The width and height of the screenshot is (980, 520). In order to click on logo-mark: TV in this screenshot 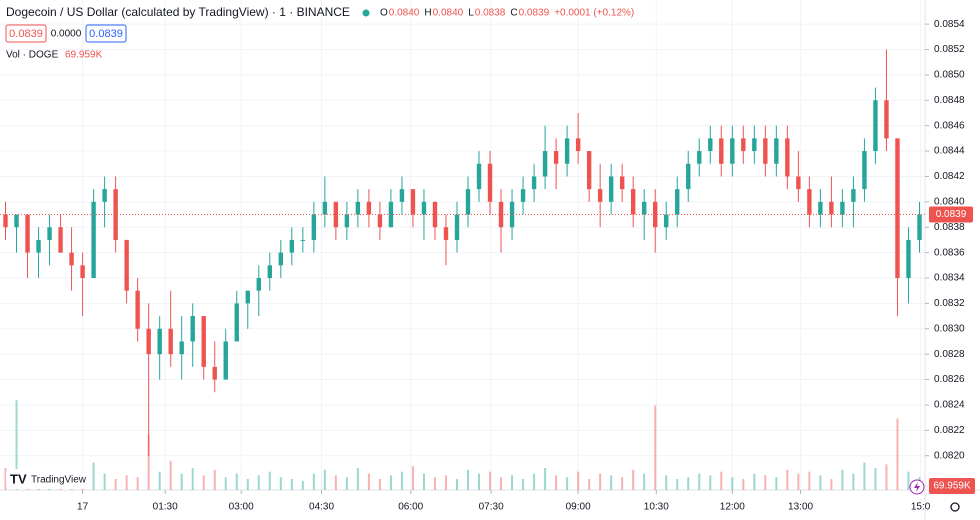, I will do `click(18, 478)`.